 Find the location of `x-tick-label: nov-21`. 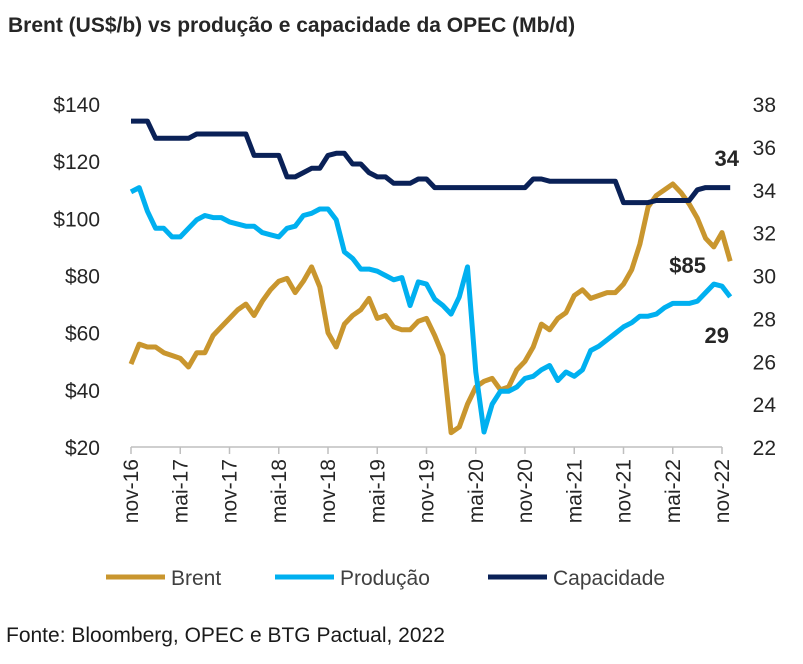

x-tick-label: nov-21 is located at coordinates (624, 491).